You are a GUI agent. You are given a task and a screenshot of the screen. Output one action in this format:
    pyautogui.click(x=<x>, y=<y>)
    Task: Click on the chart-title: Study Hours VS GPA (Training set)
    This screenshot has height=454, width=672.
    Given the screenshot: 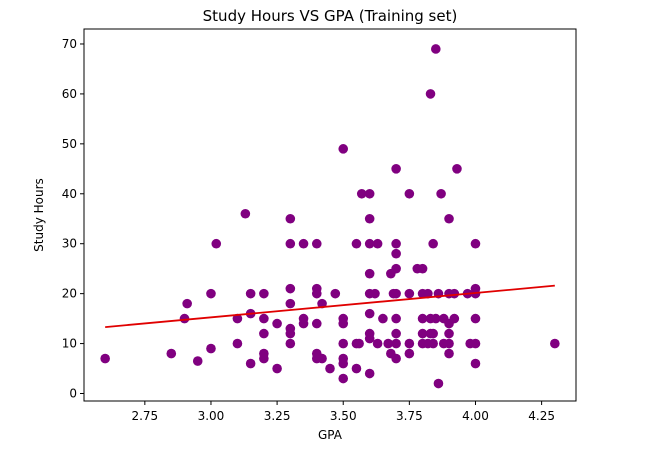 What is the action you would take?
    pyautogui.click(x=330, y=16)
    